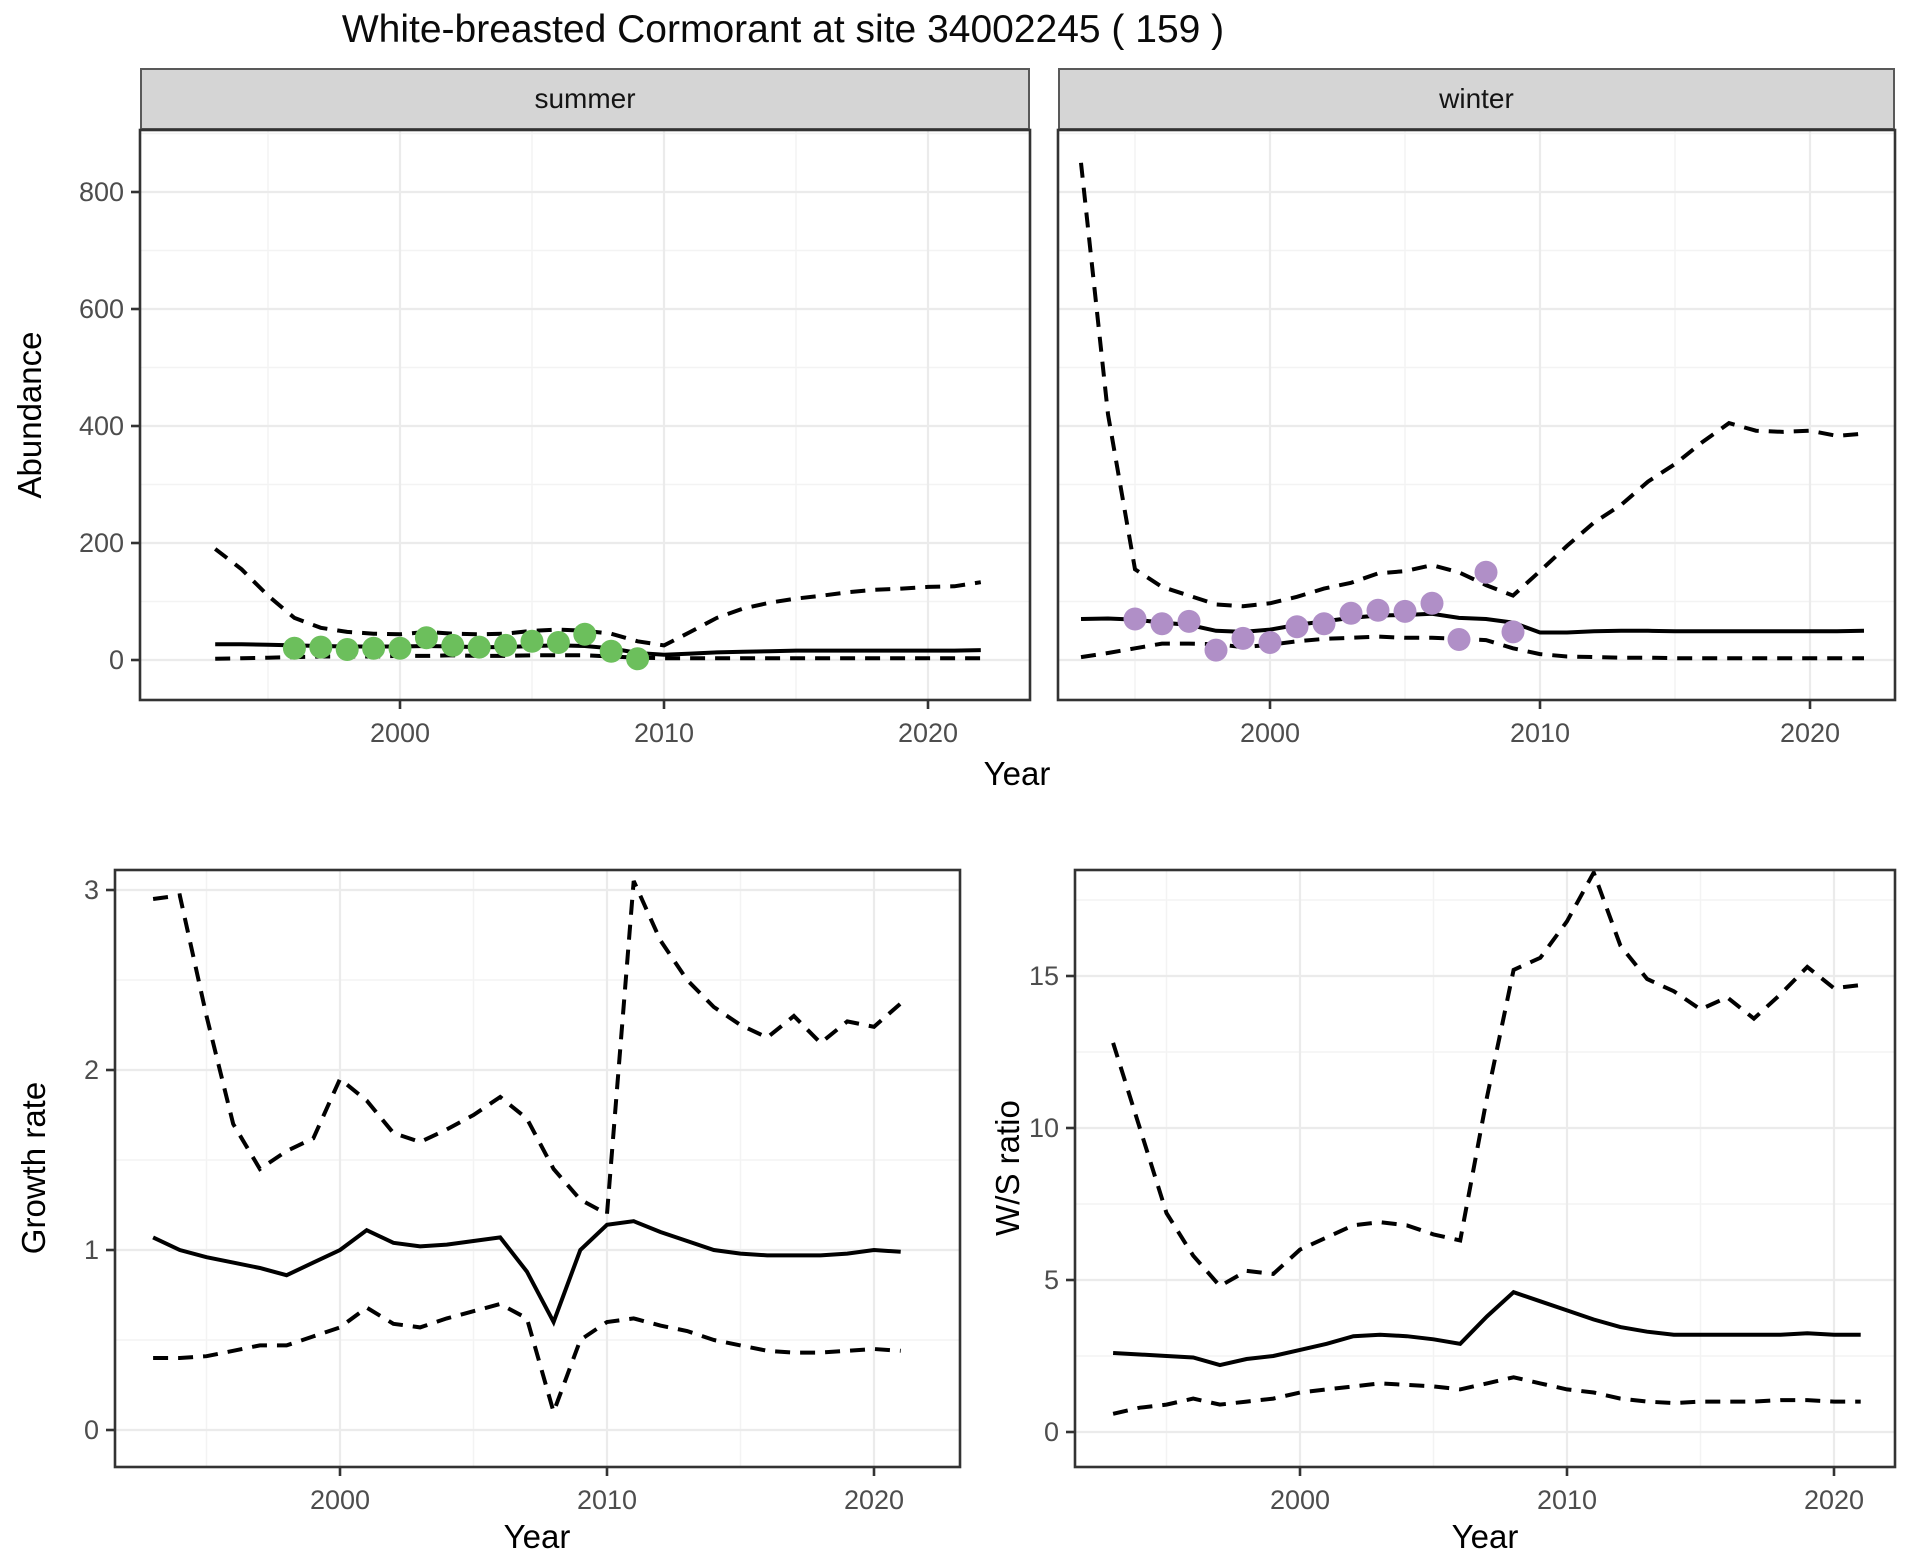 Image resolution: width=1920 pixels, height=1560 pixels. What do you see at coordinates (29, 415) in the screenshot?
I see `y-axis-title-abundance: Abundance` at bounding box center [29, 415].